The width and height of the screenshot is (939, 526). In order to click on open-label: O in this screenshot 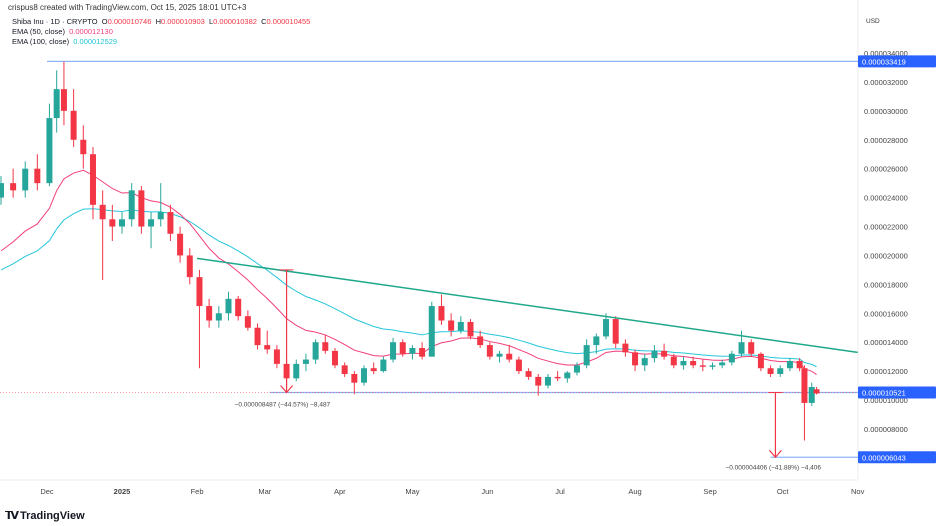, I will do `click(104, 21)`.